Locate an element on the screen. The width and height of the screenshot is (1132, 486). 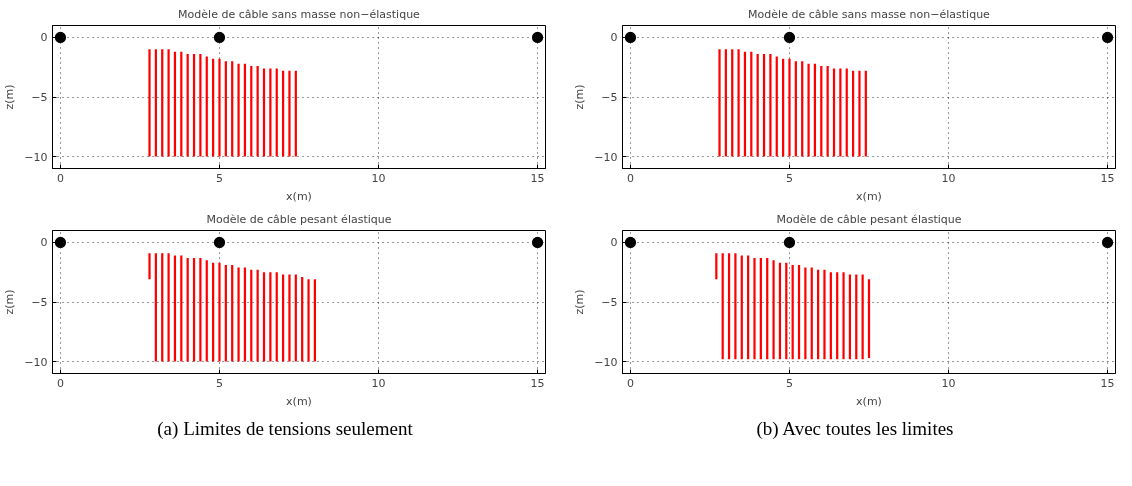
chart-title: Modèle de câble pesant élastique is located at coordinates (869, 219).